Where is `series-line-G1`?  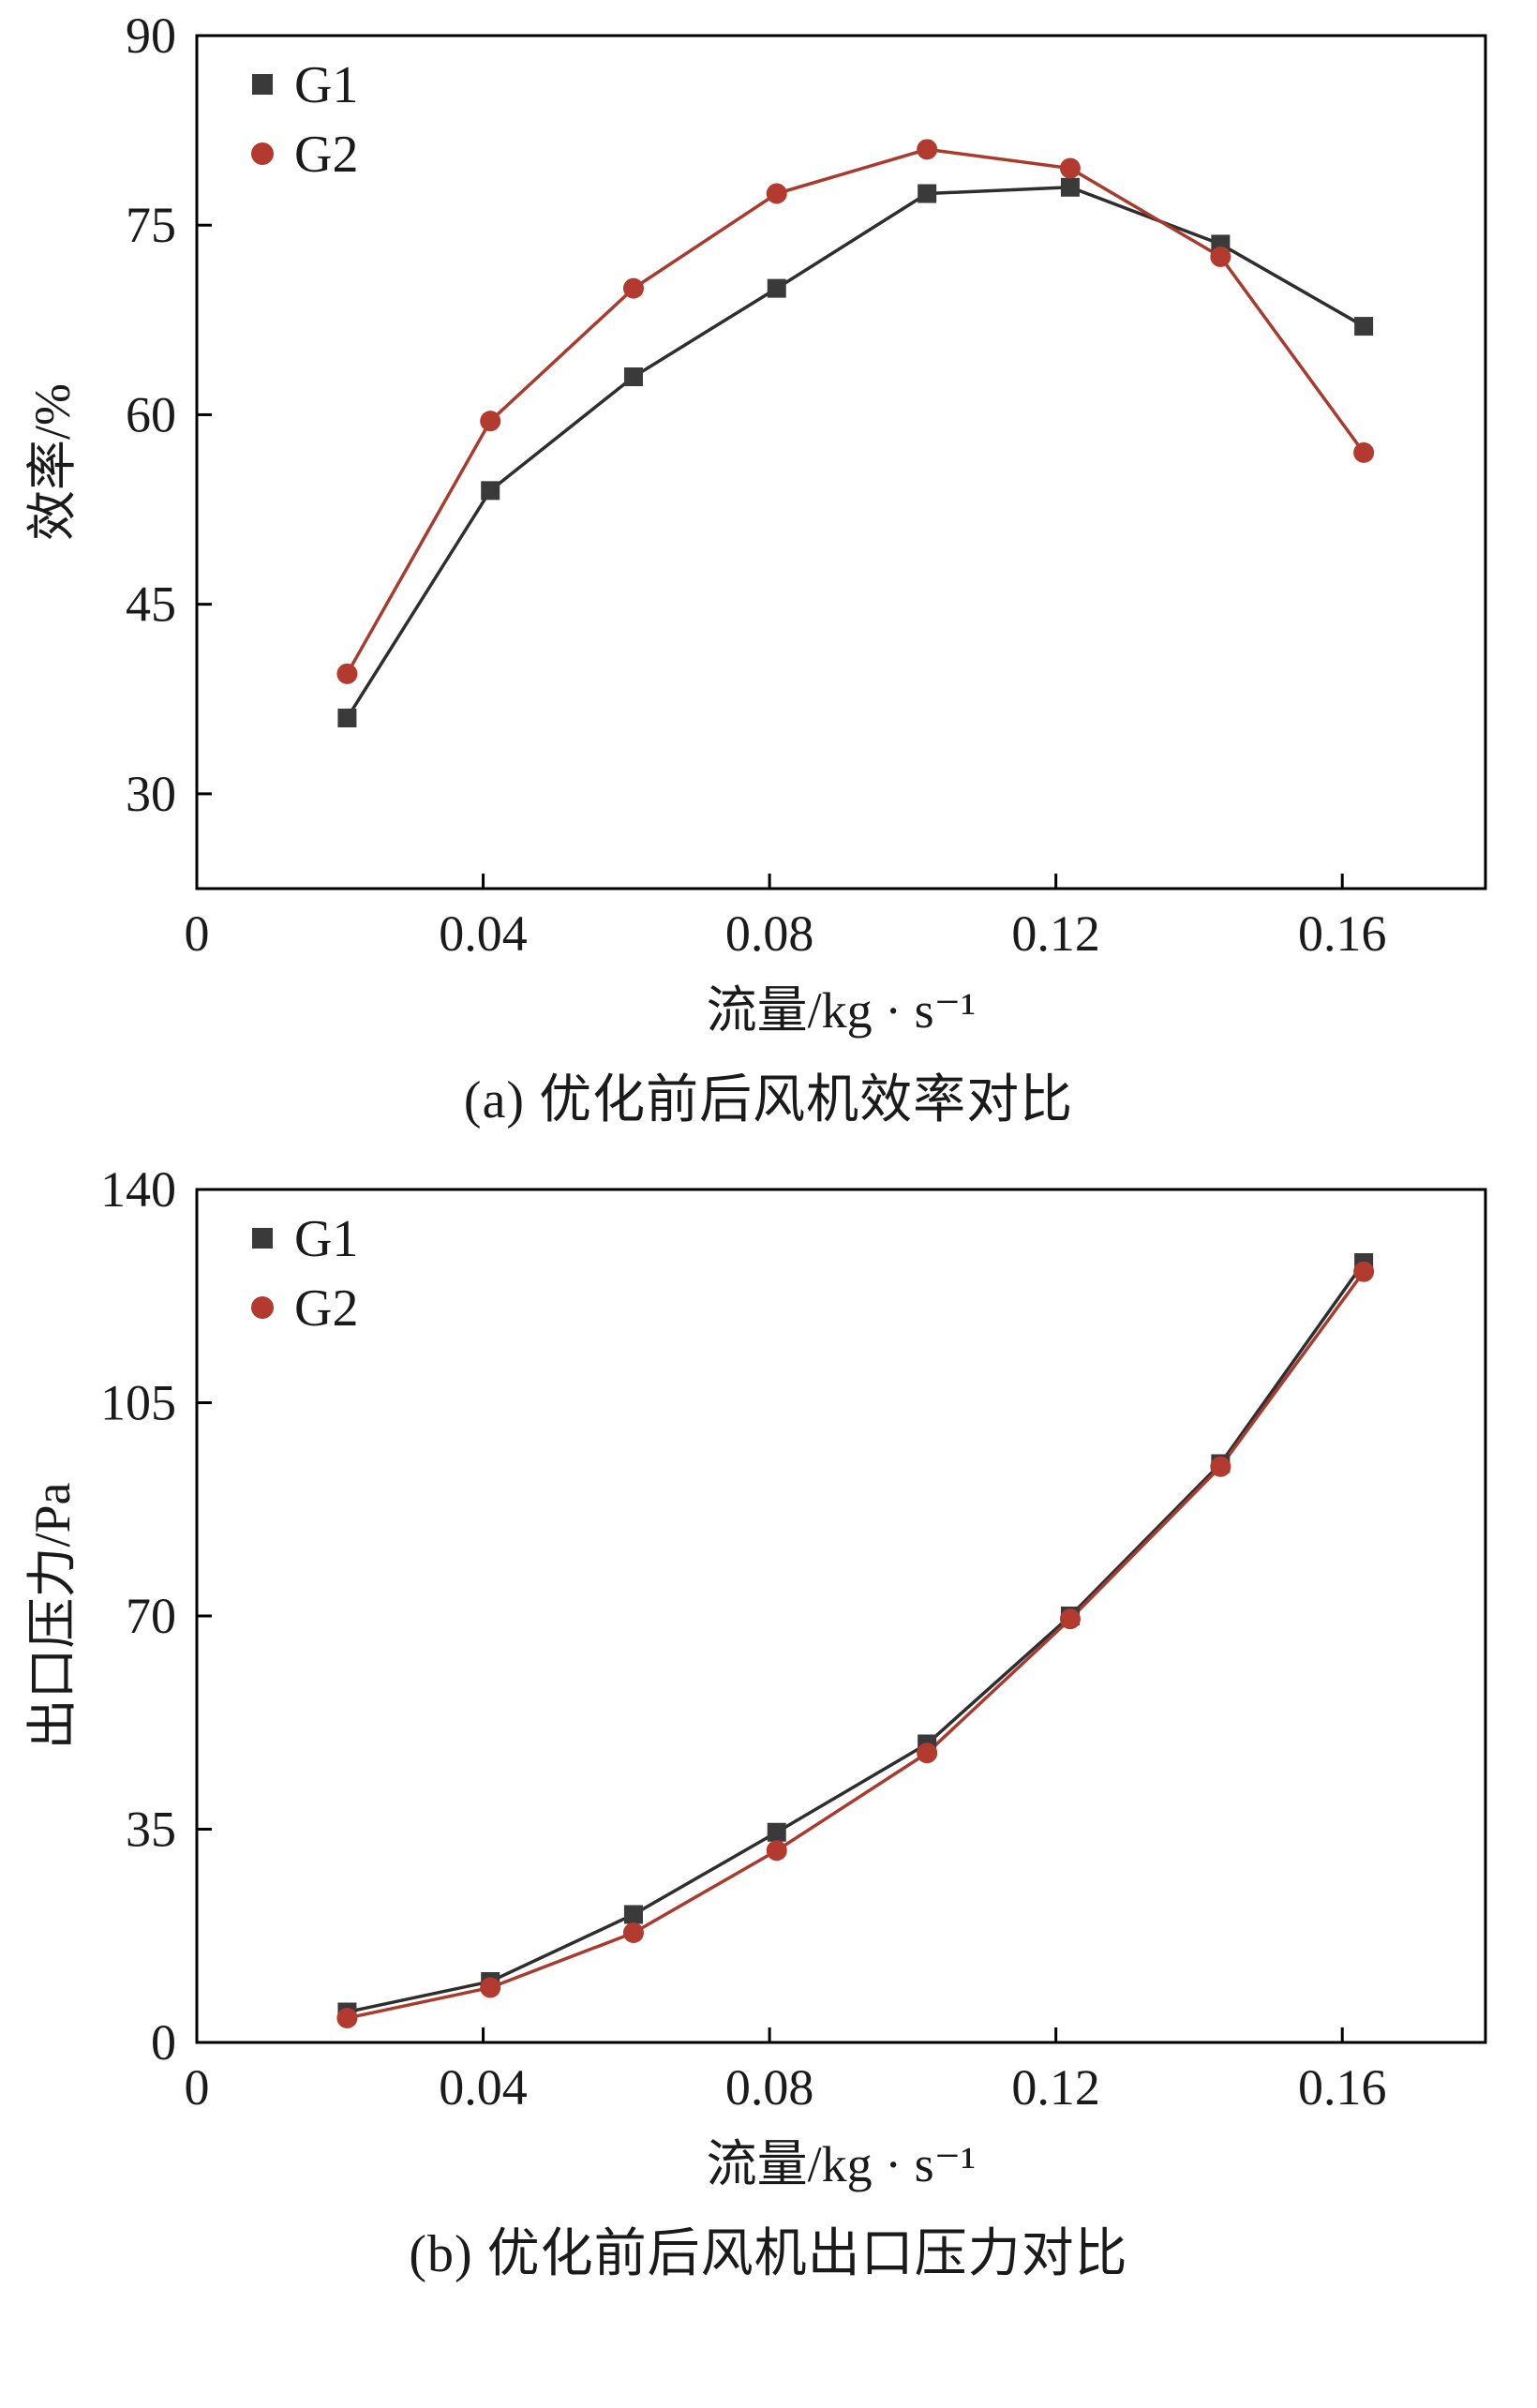
series-line-G1 is located at coordinates (855, 452).